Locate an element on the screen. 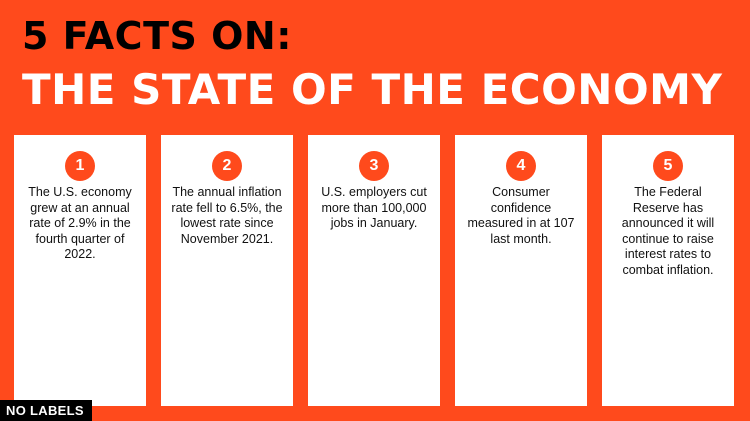 Image resolution: width=750 pixels, height=421 pixels. number-badge: 1 is located at coordinates (80, 166).